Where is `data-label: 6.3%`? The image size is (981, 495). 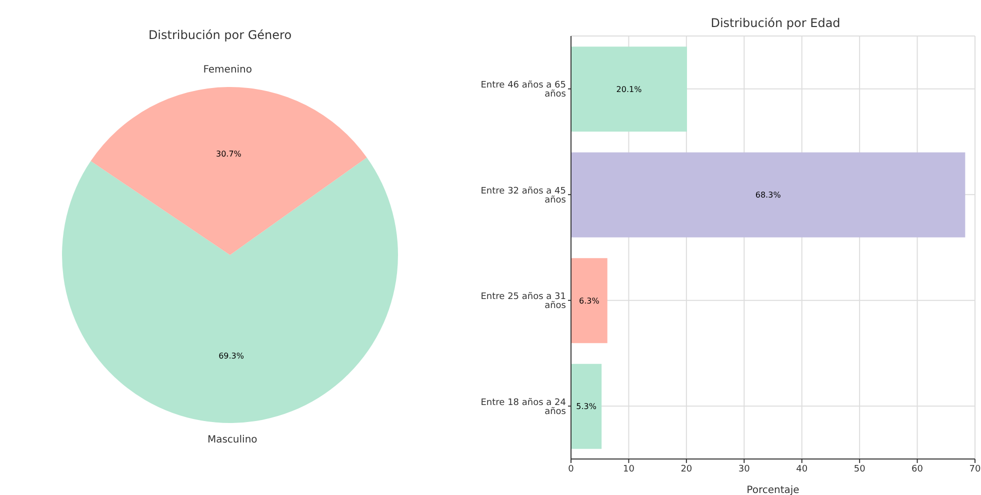
data-label: 6.3% is located at coordinates (589, 301).